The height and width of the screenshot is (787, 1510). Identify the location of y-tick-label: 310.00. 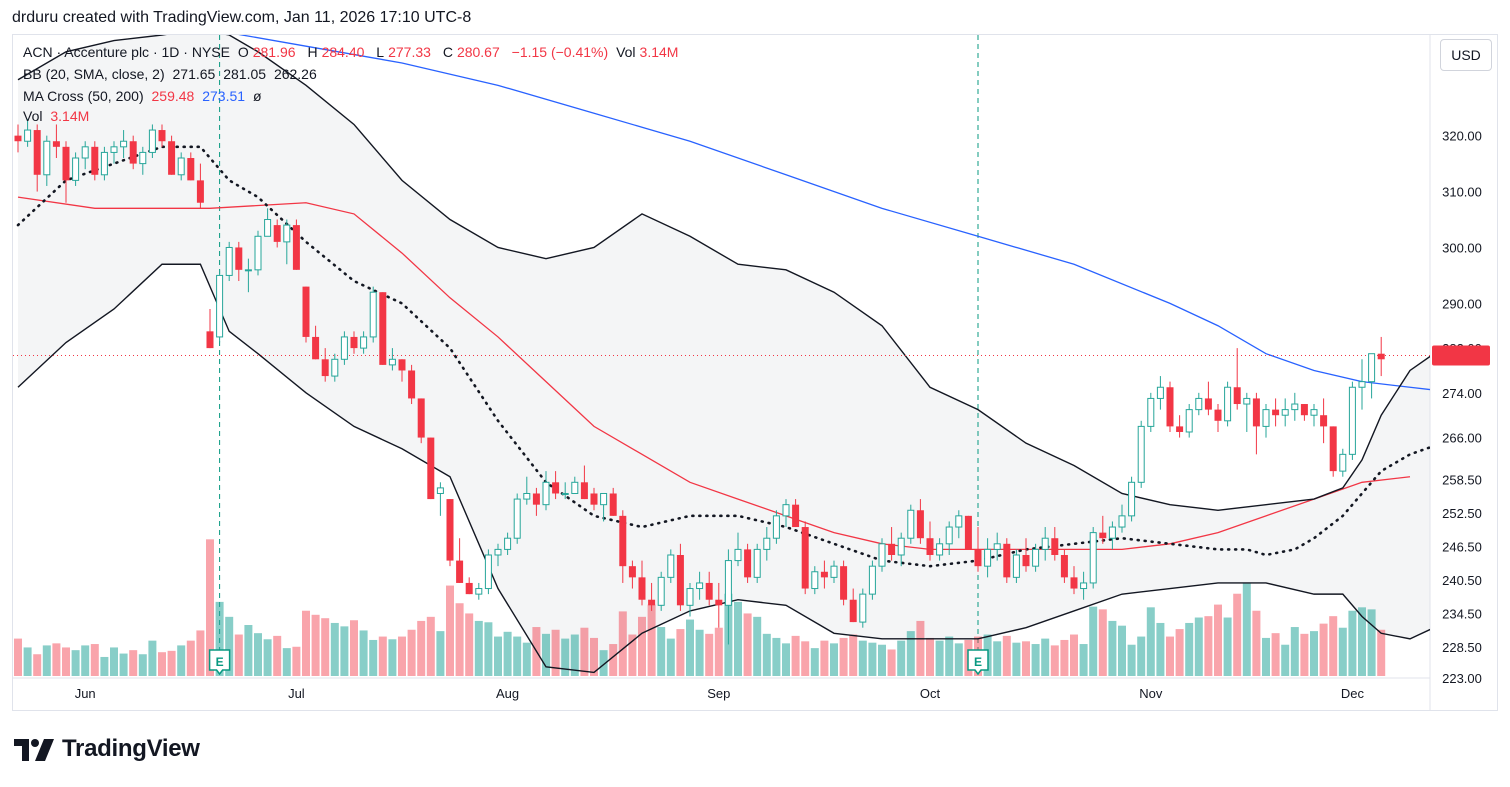
(1462, 192).